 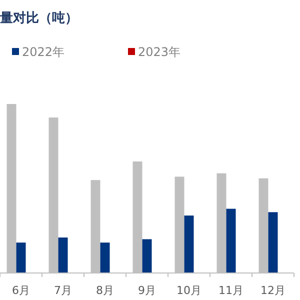 I want to click on x-tick-label: 8月, so click(x=105, y=290).